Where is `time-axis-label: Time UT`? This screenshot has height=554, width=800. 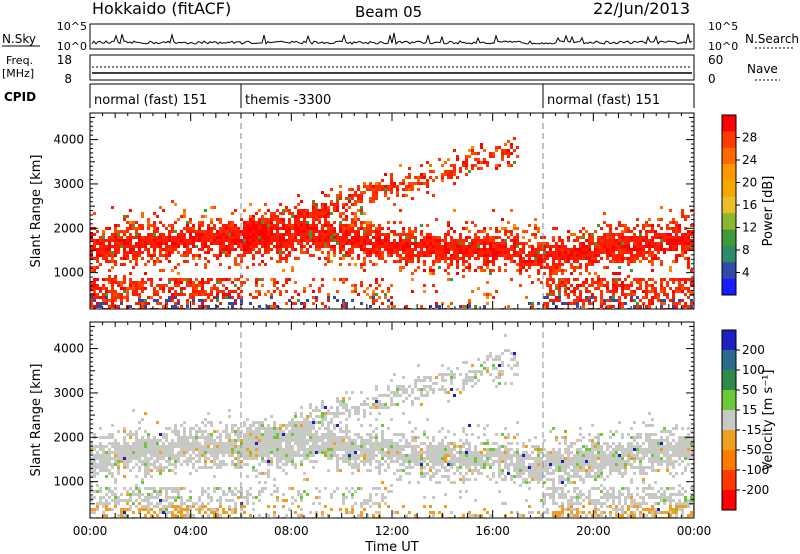
time-axis-label: Time UT is located at coordinates (391, 547).